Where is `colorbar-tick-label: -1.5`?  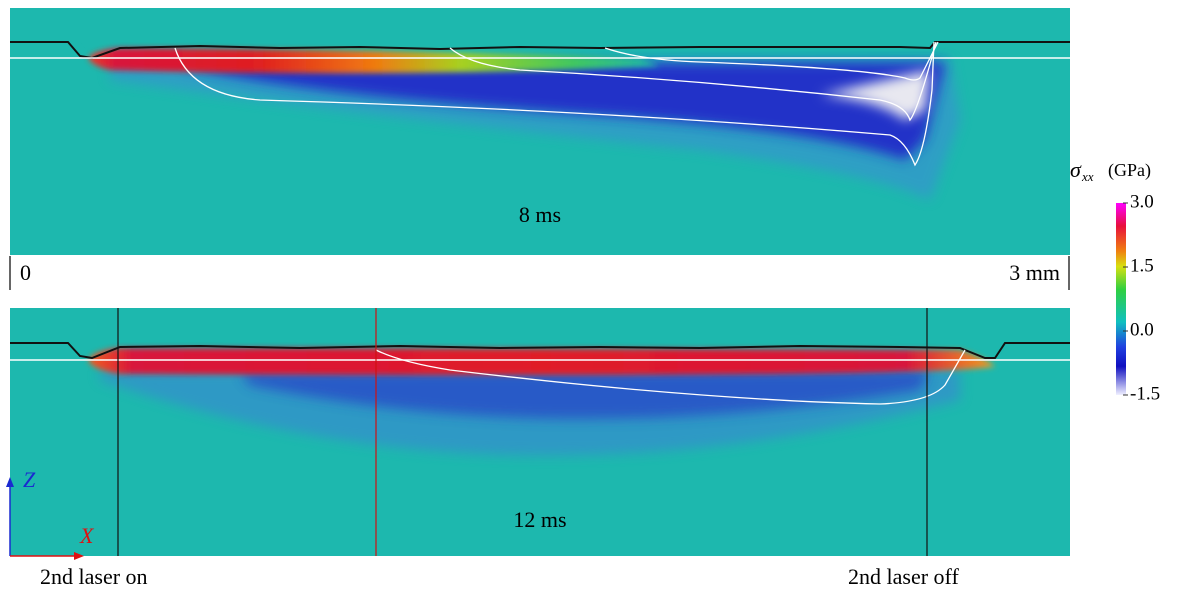
colorbar-tick-label: -1.5 is located at coordinates (1145, 393).